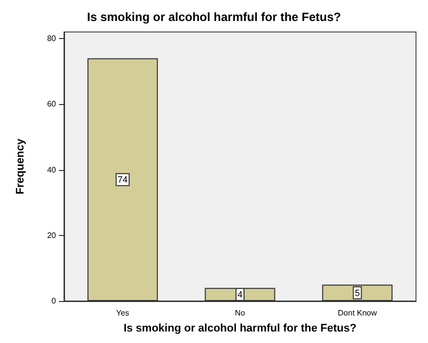  I want to click on data-label: 5, so click(357, 293).